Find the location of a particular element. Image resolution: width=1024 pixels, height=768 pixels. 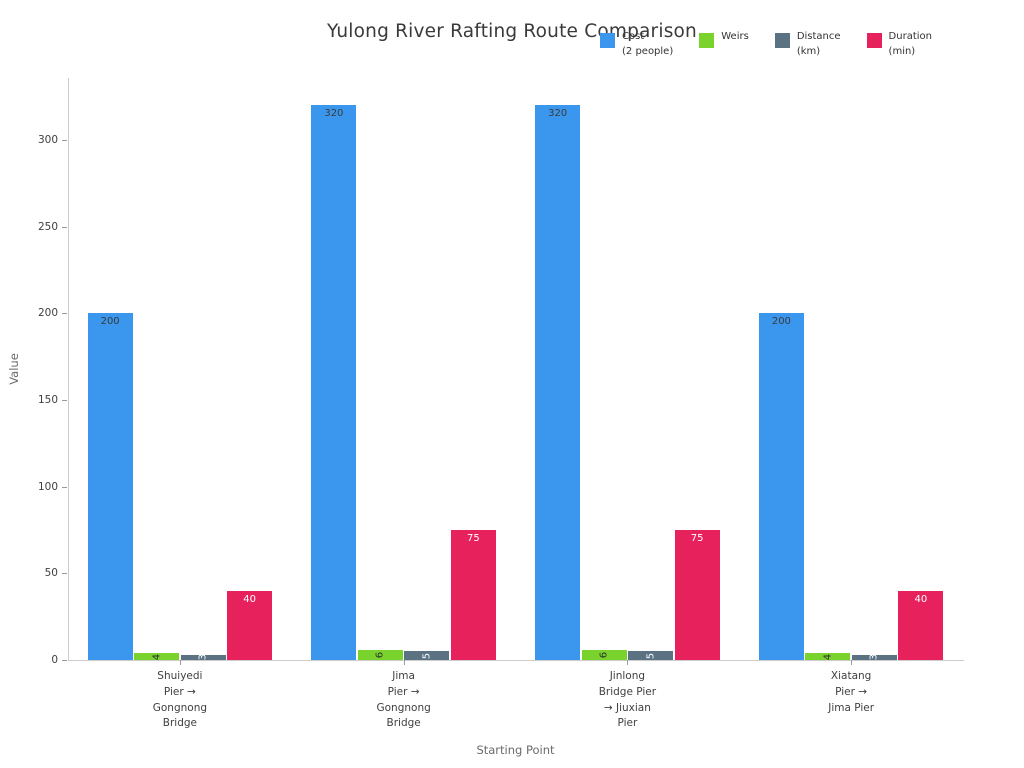

x-tick-label: Shuiyedi Pier → Gongnong Bridge is located at coordinates (180, 700).